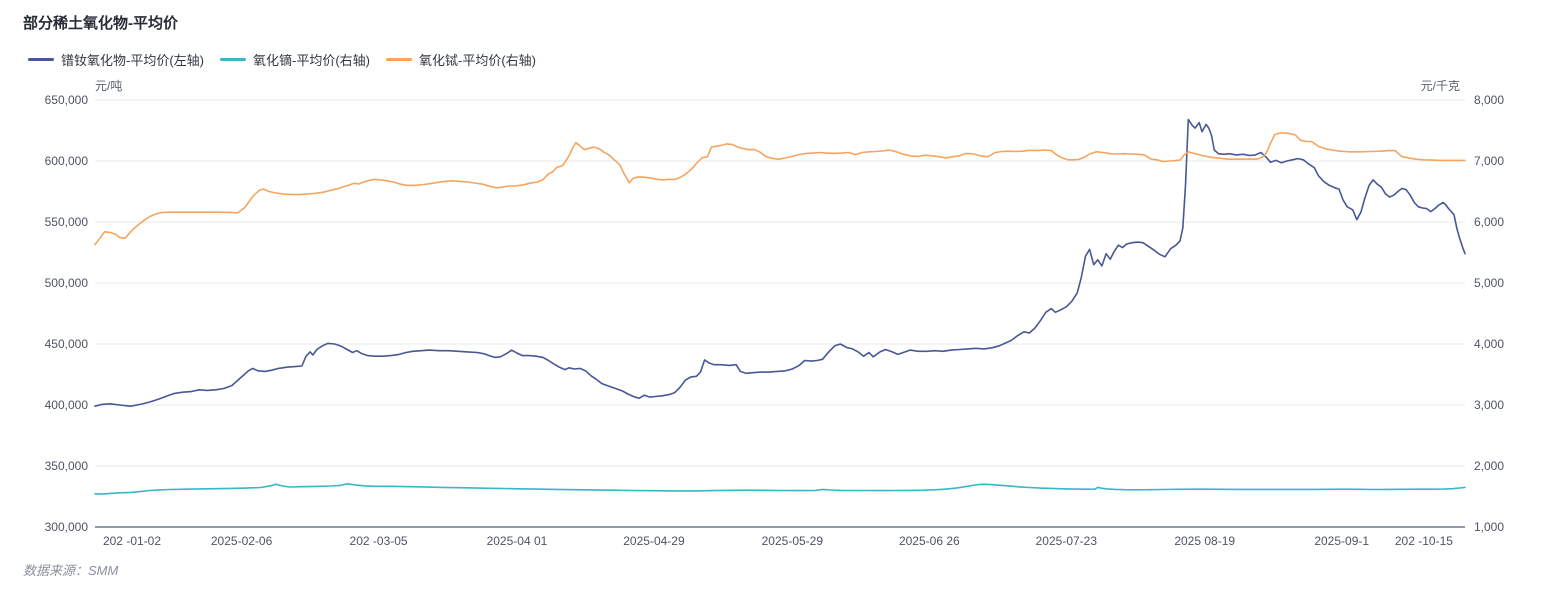 The width and height of the screenshot is (1541, 600). I want to click on y-right-tick-label: 4,000, so click(1489, 344).